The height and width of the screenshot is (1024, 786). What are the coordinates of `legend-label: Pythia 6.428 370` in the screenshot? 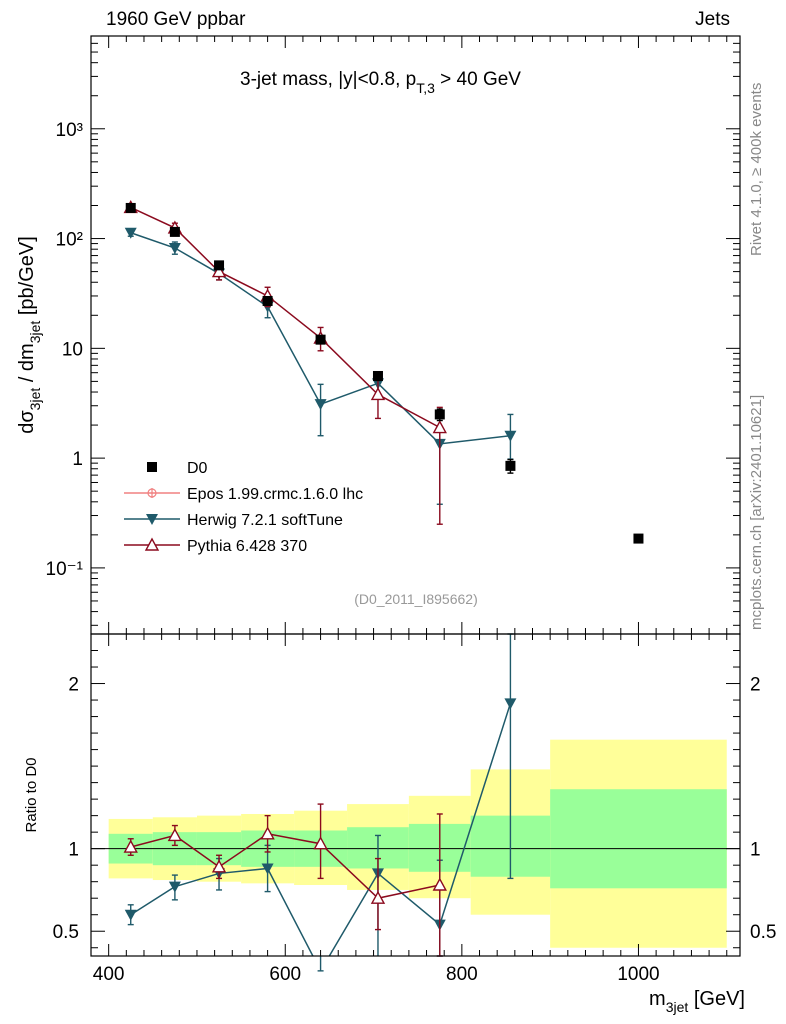 It's located at (247, 546).